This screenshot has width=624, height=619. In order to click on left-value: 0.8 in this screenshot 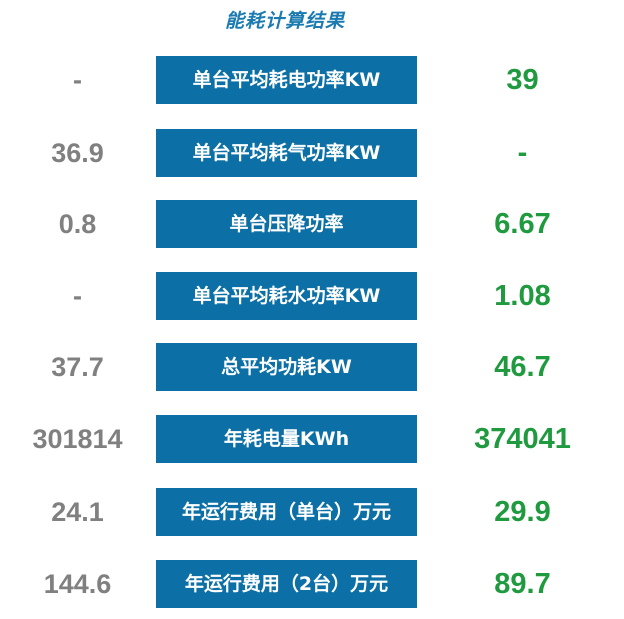, I will do `click(77, 224)`.